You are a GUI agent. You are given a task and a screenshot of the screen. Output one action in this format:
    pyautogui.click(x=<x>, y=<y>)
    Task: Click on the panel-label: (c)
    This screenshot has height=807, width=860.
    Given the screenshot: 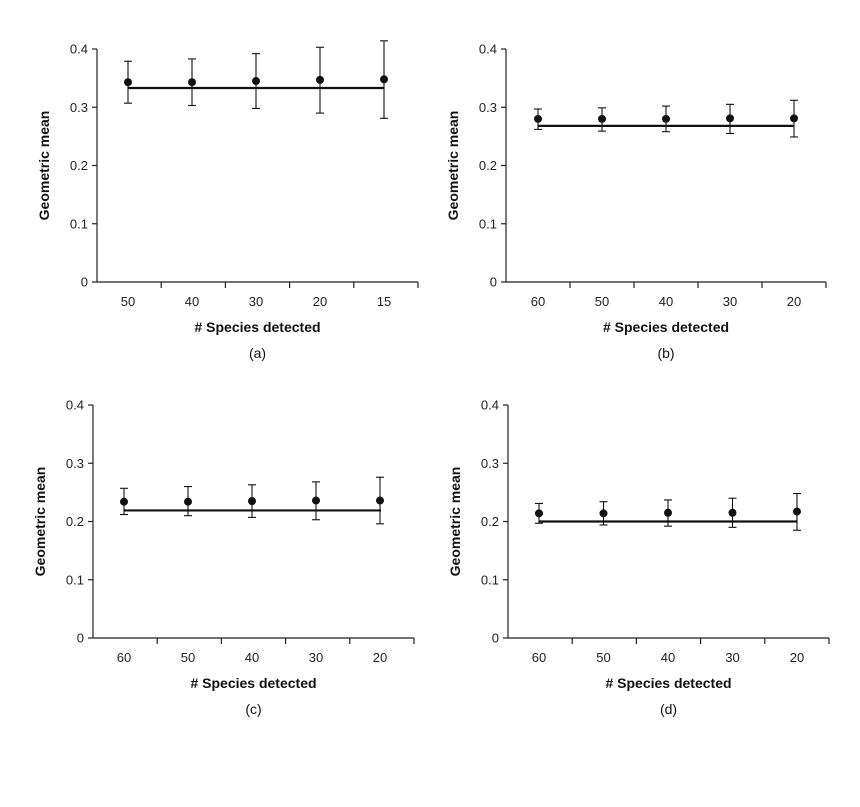 What is the action you would take?
    pyautogui.click(x=253, y=709)
    